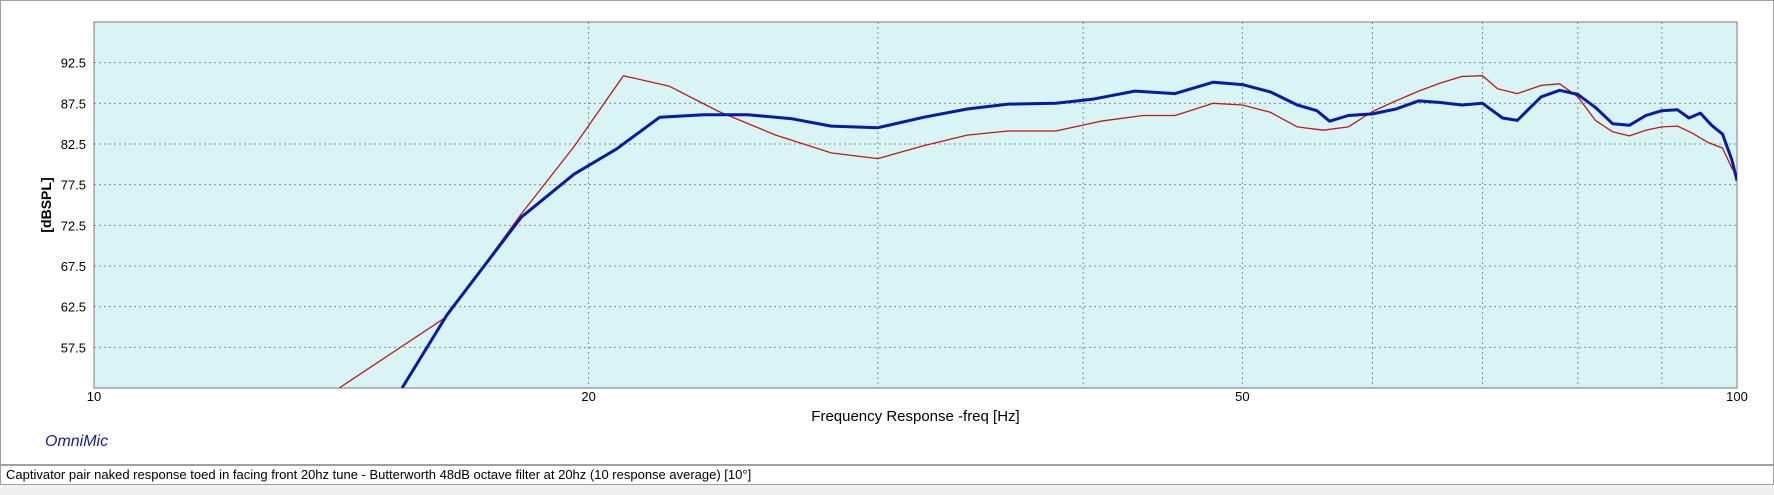 The width and height of the screenshot is (1774, 495). Describe the element at coordinates (94, 396) in the screenshot. I see `x-tick-label: 10` at that location.